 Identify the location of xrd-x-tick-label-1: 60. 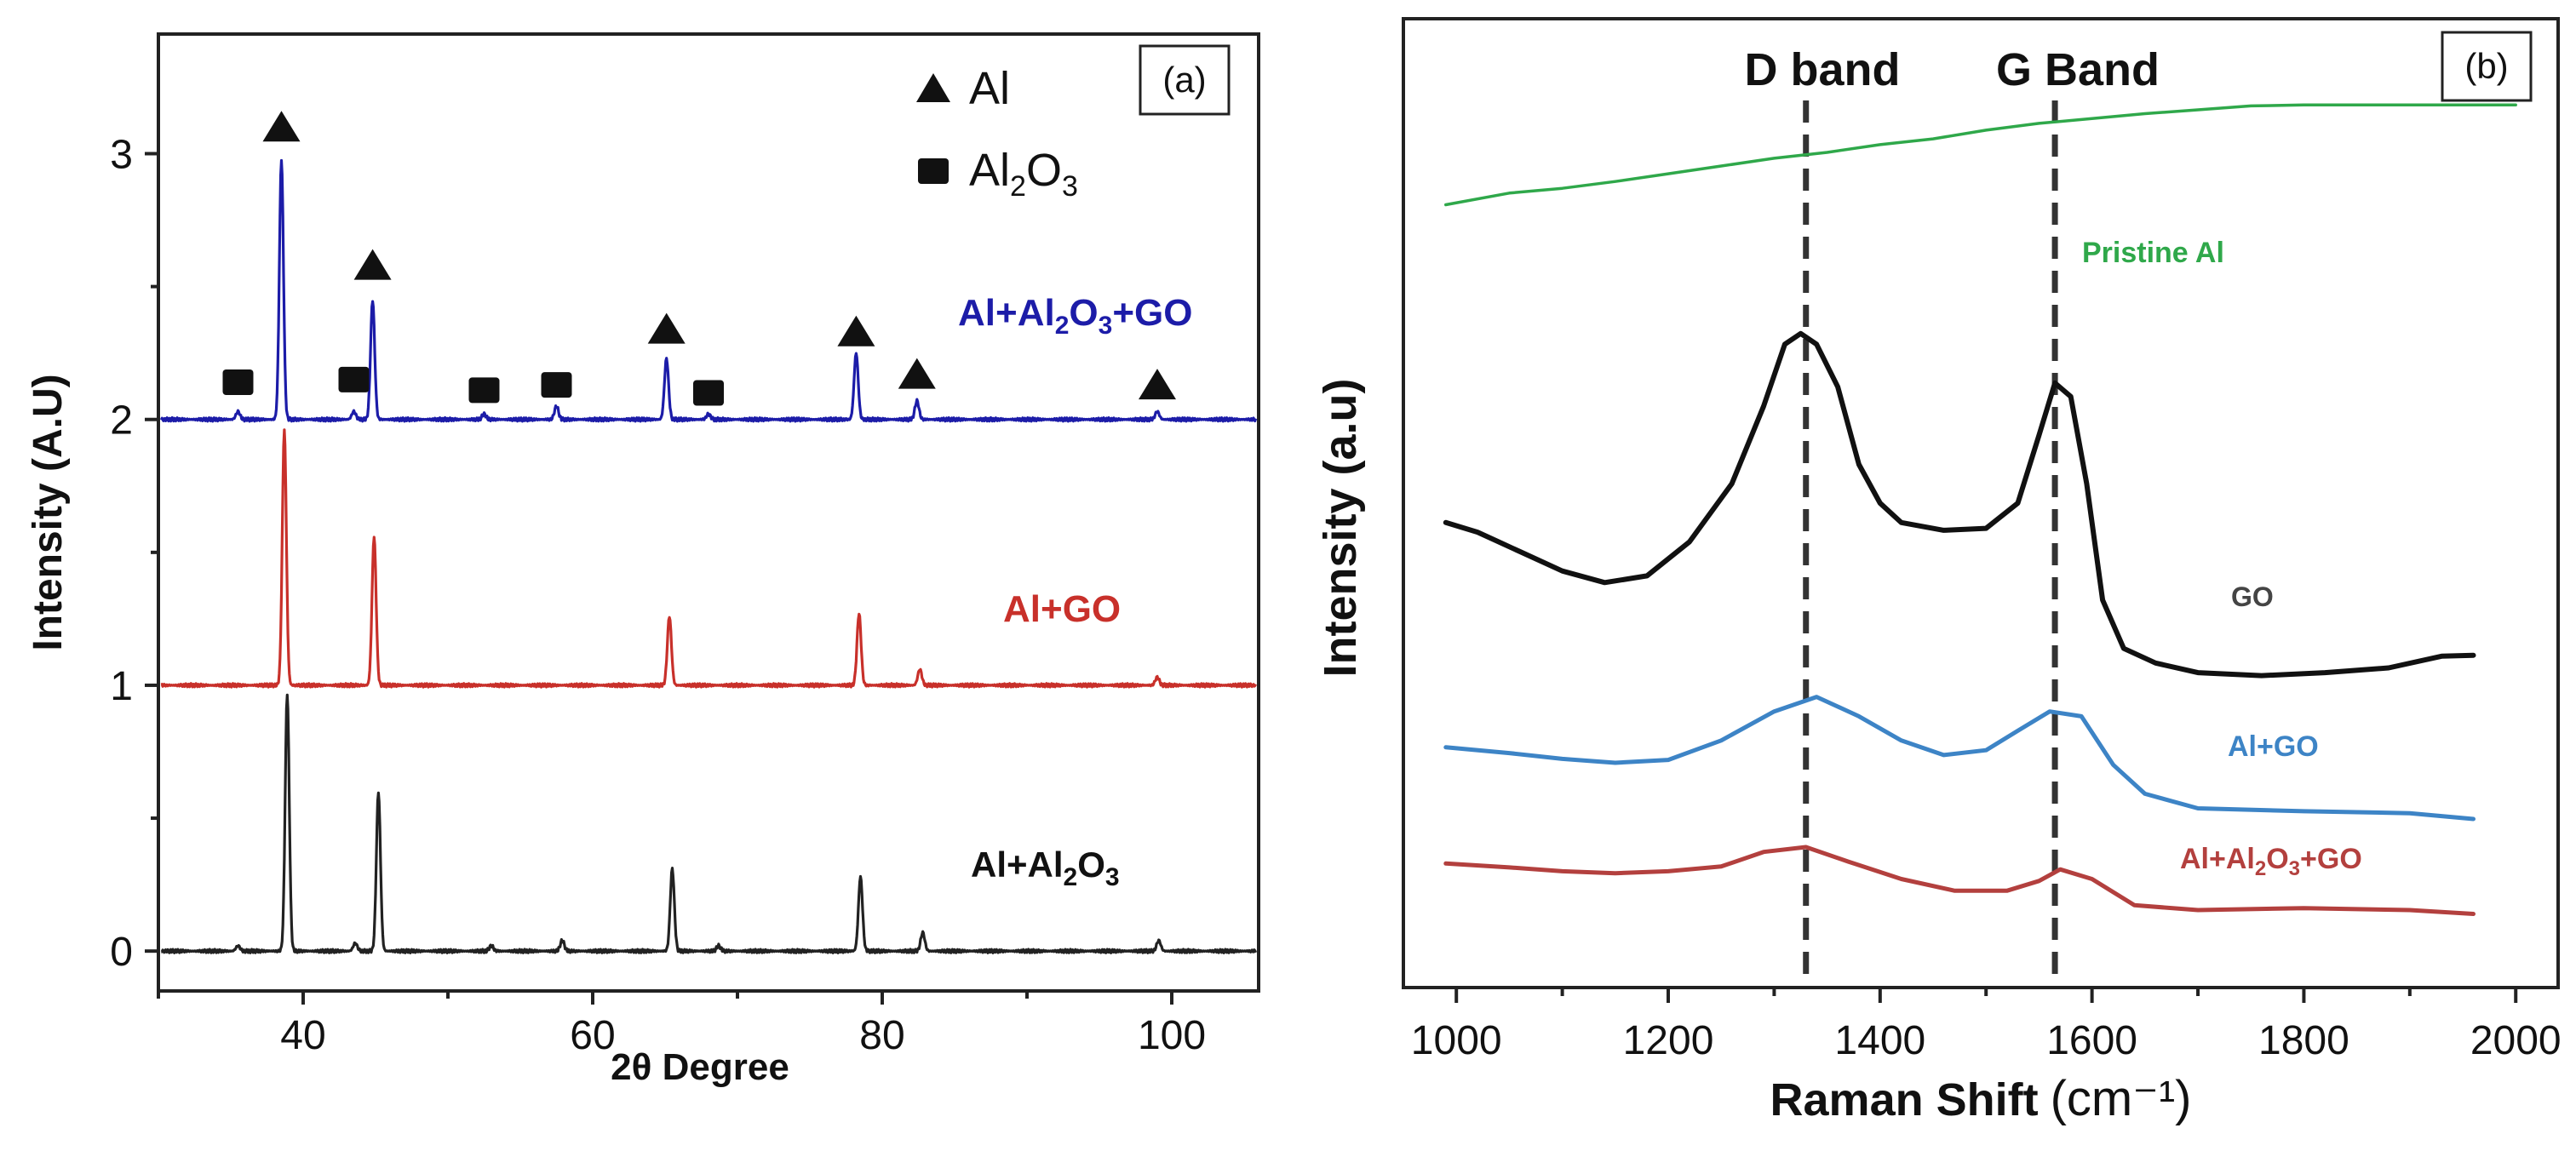
(592, 1035).